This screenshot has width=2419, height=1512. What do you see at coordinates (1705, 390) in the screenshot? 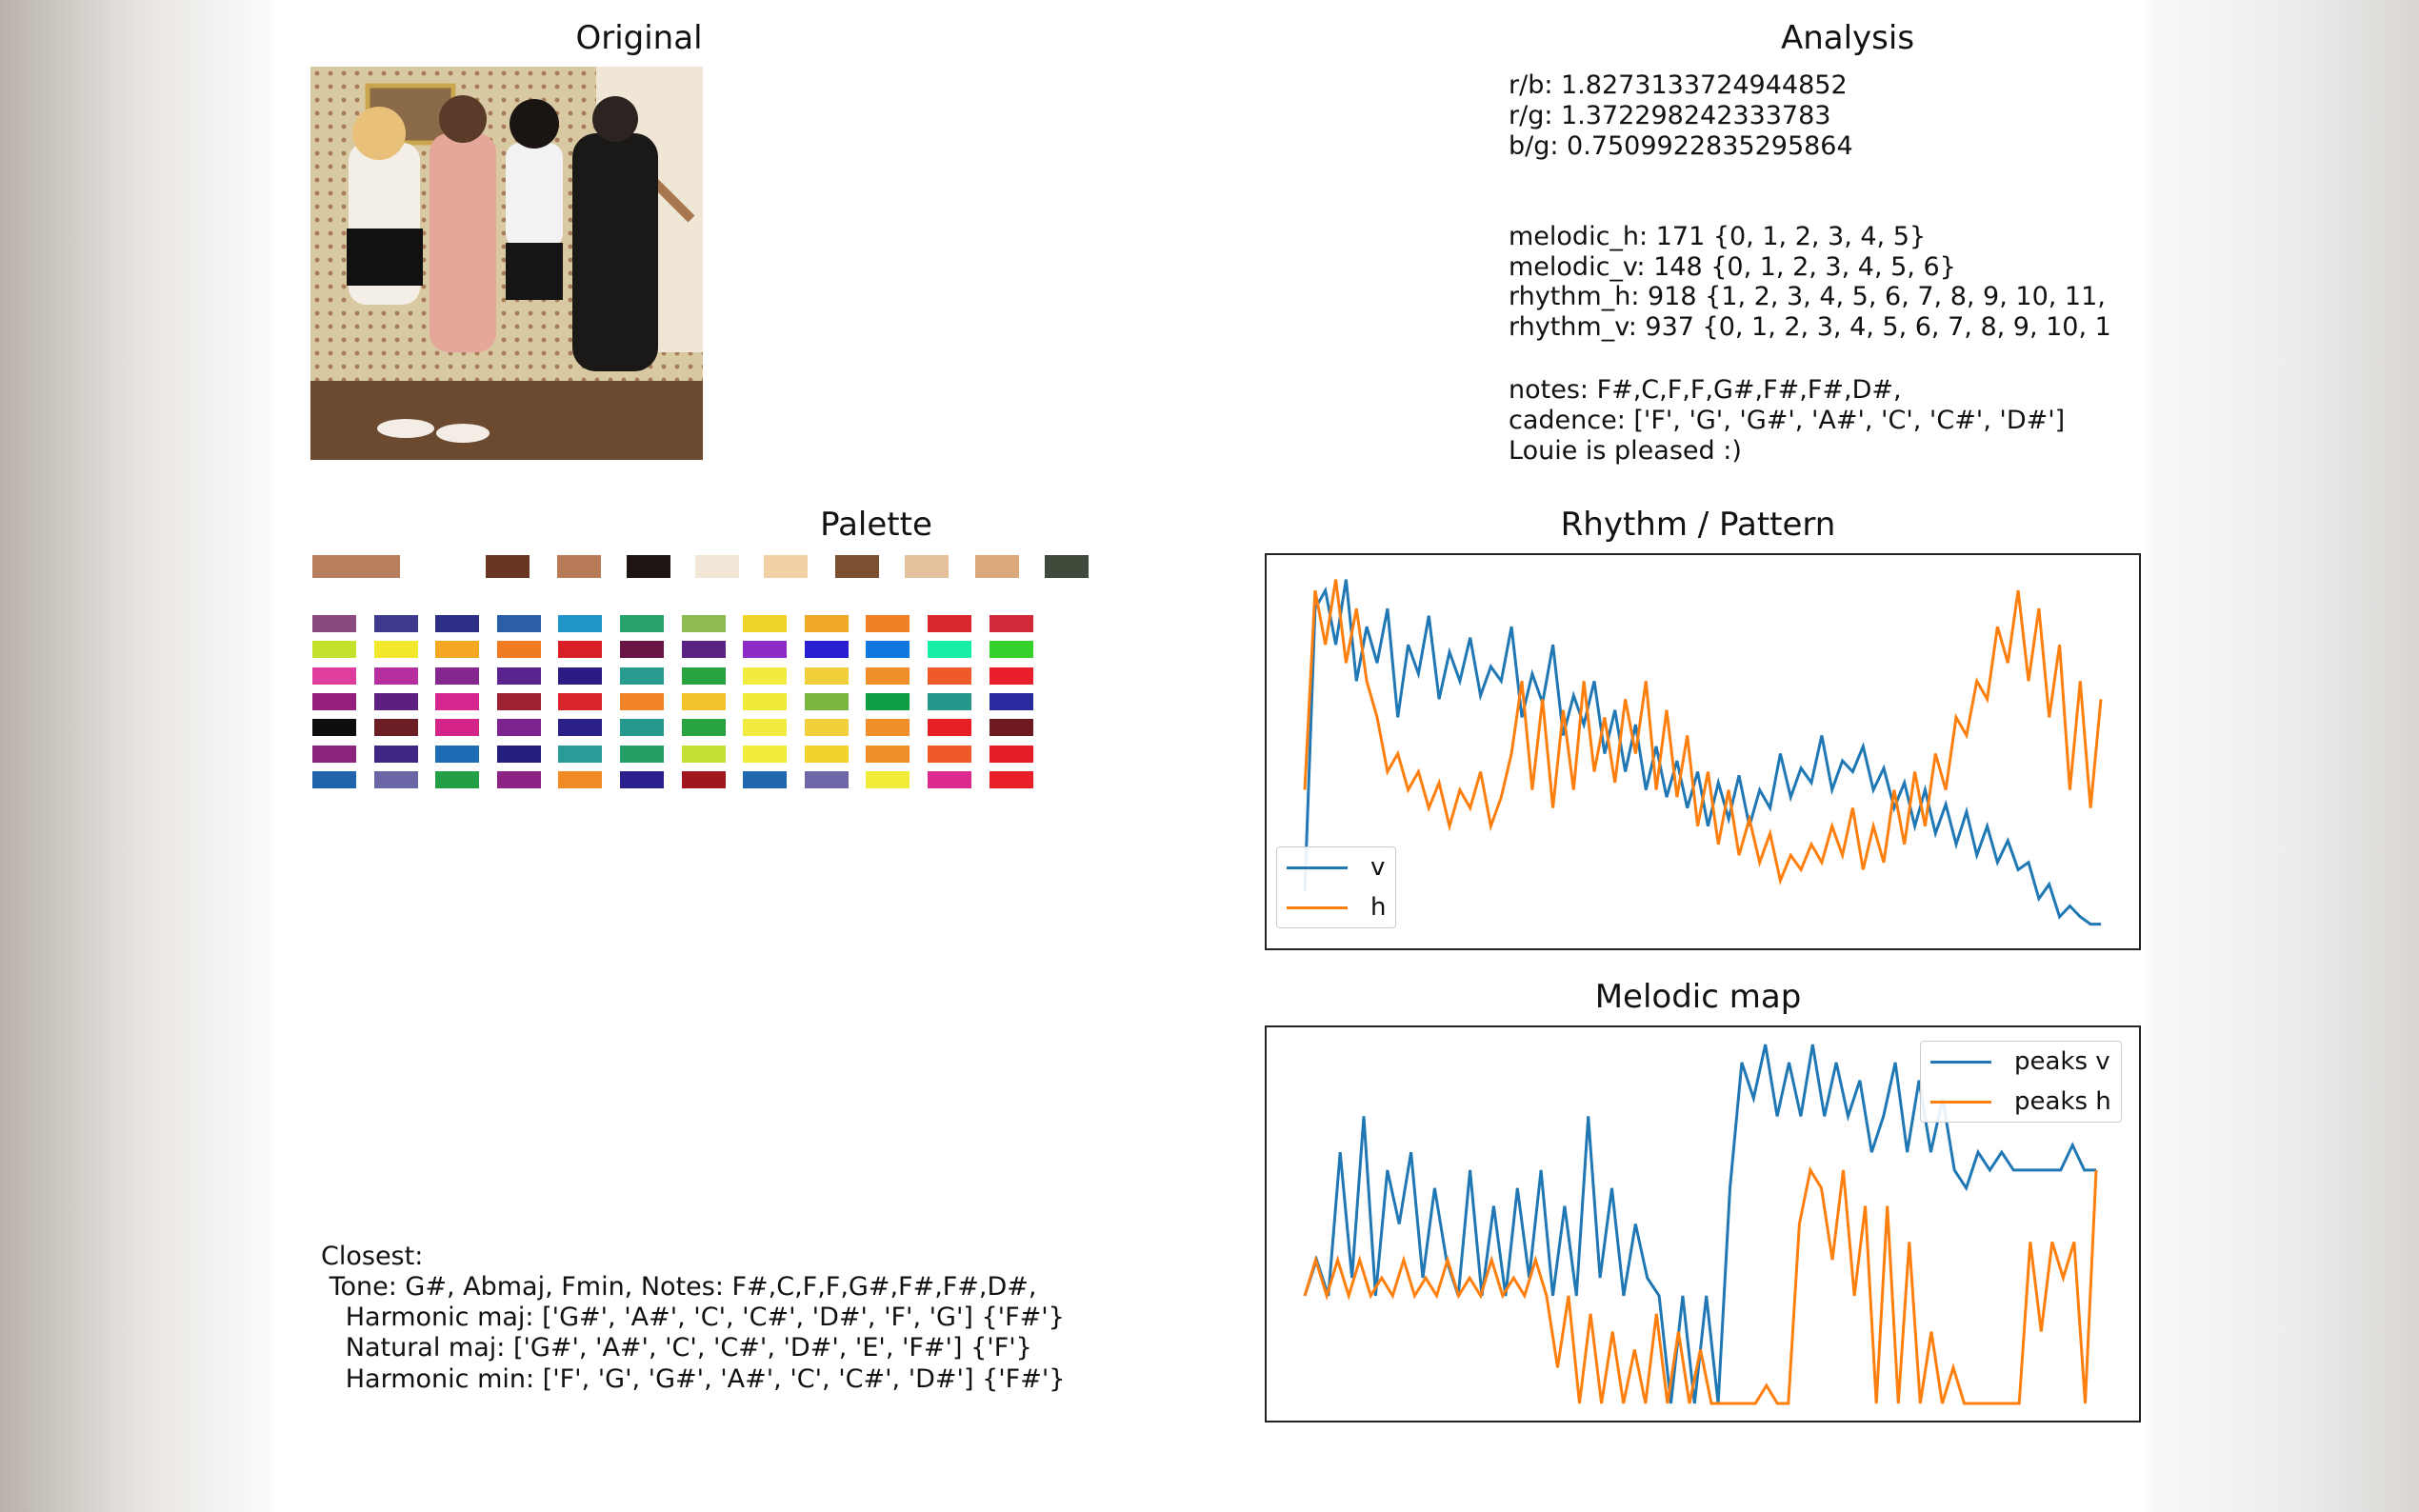
I see `notes-line: notes: F#,C,F,F,G#,F#,F#,D#,` at bounding box center [1705, 390].